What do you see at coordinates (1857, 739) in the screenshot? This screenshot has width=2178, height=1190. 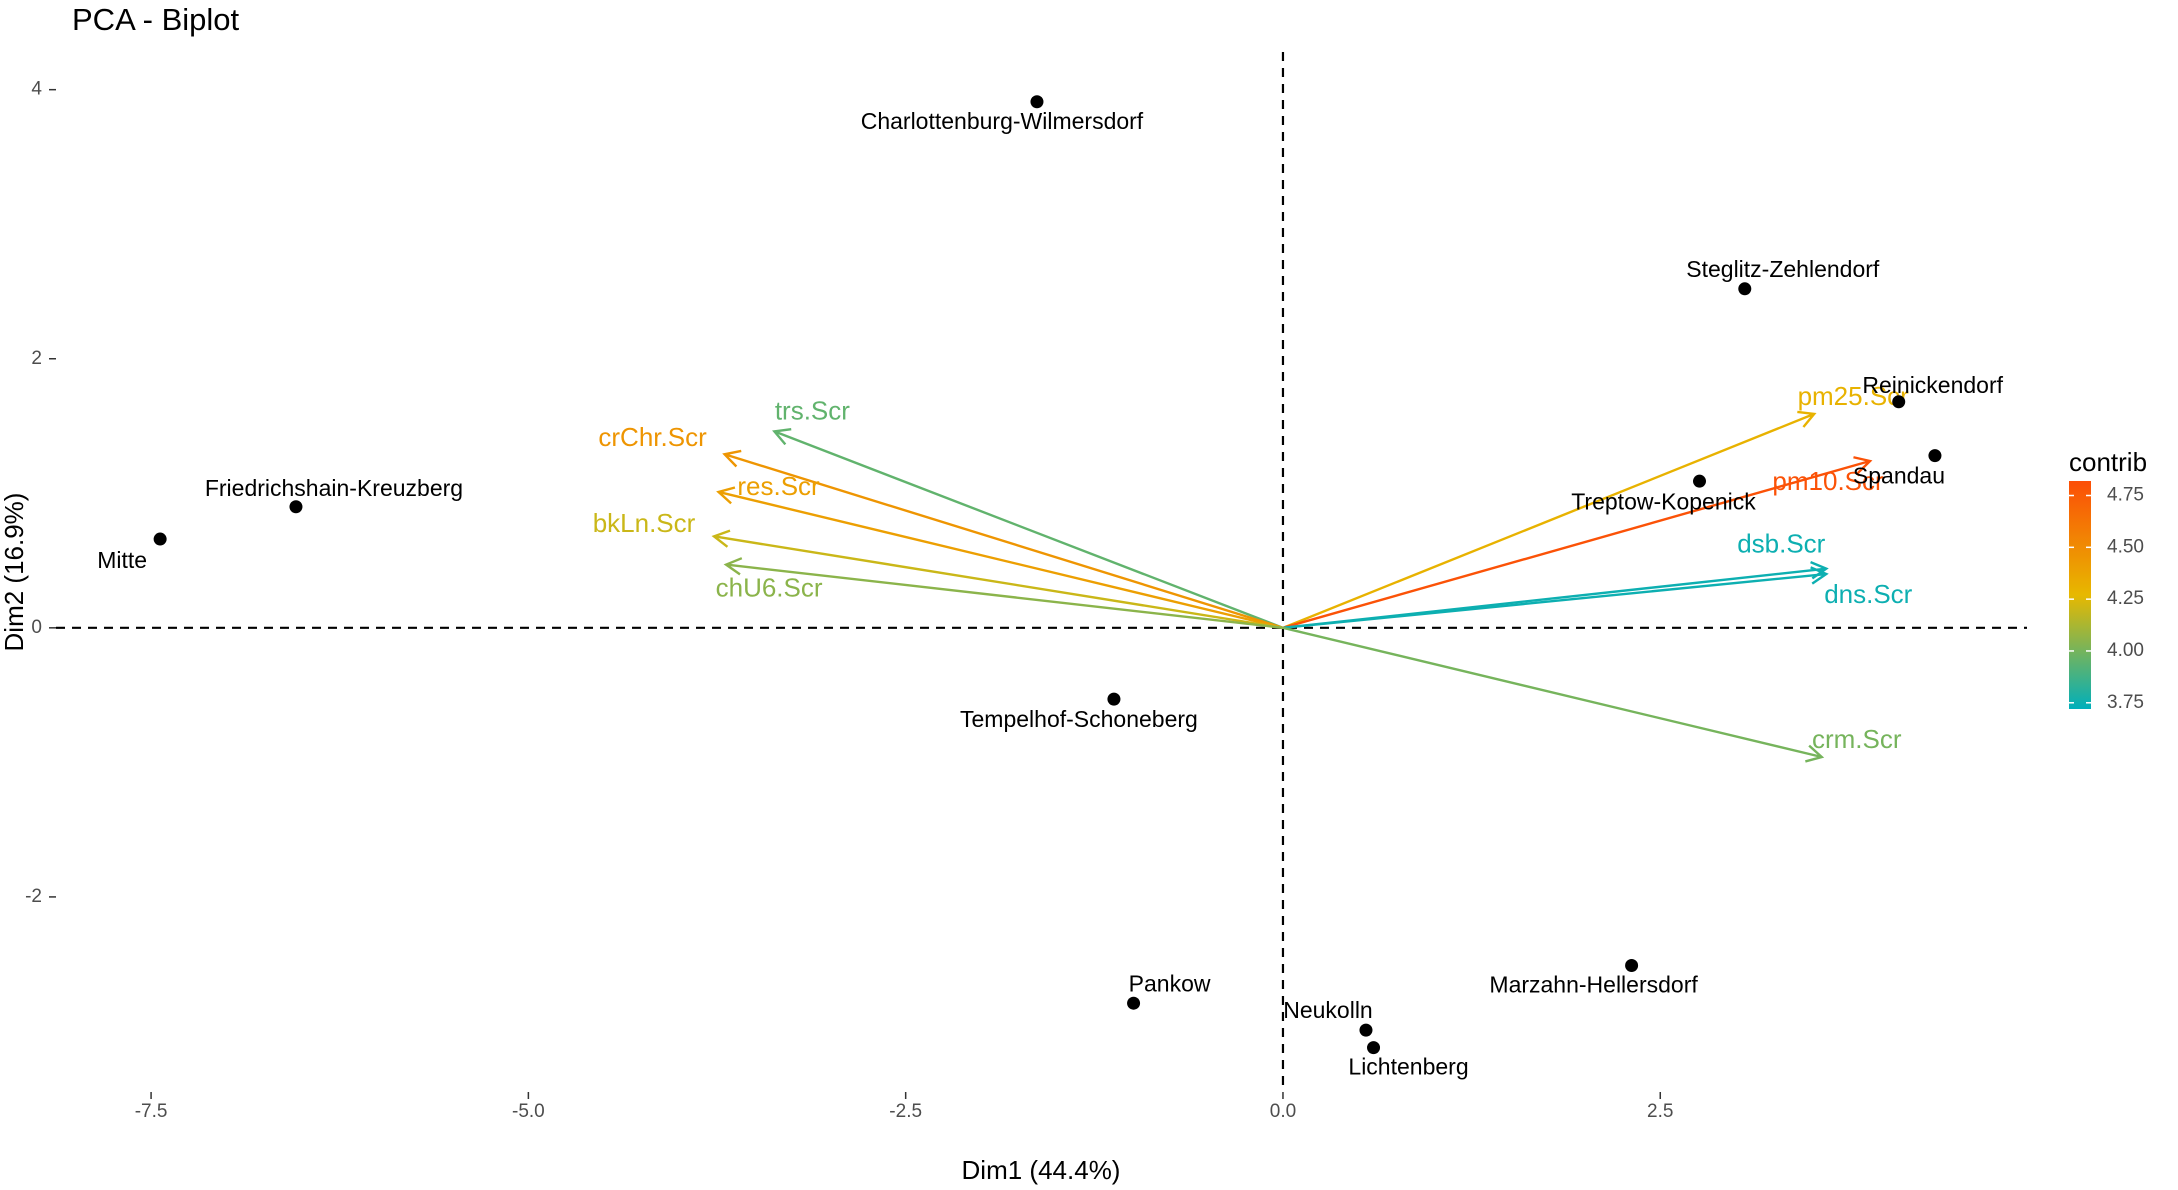 I see `variable-label: crm.Scr` at bounding box center [1857, 739].